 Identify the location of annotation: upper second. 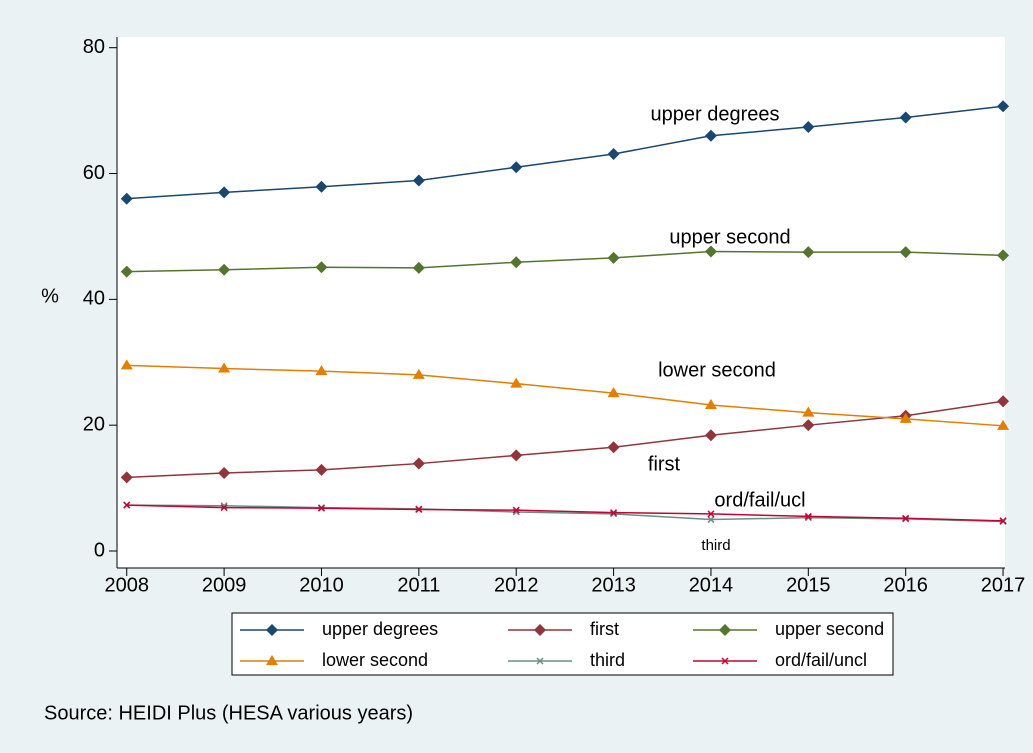
(729, 237).